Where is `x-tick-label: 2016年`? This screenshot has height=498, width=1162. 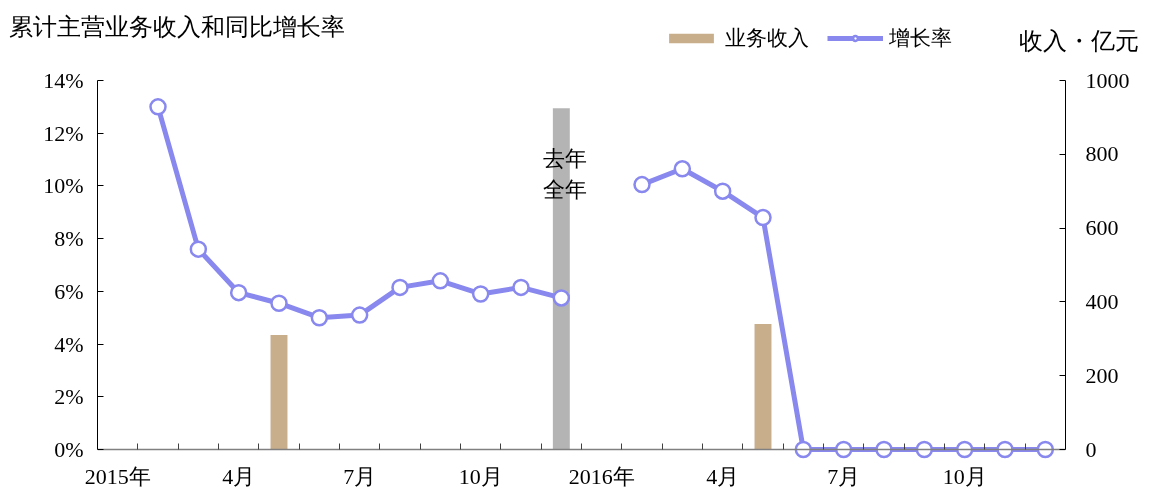 x-tick-label: 2016年 is located at coordinates (601, 476).